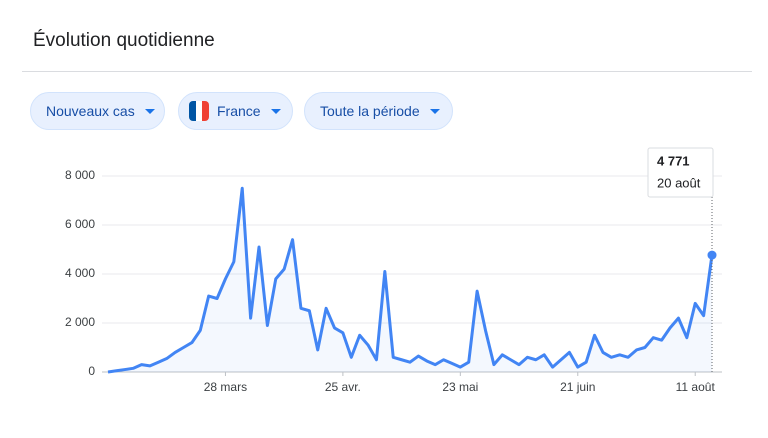 The width and height of the screenshot is (768, 438). Describe the element at coordinates (91, 371) in the screenshot. I see `y-tick-label: 0` at that location.